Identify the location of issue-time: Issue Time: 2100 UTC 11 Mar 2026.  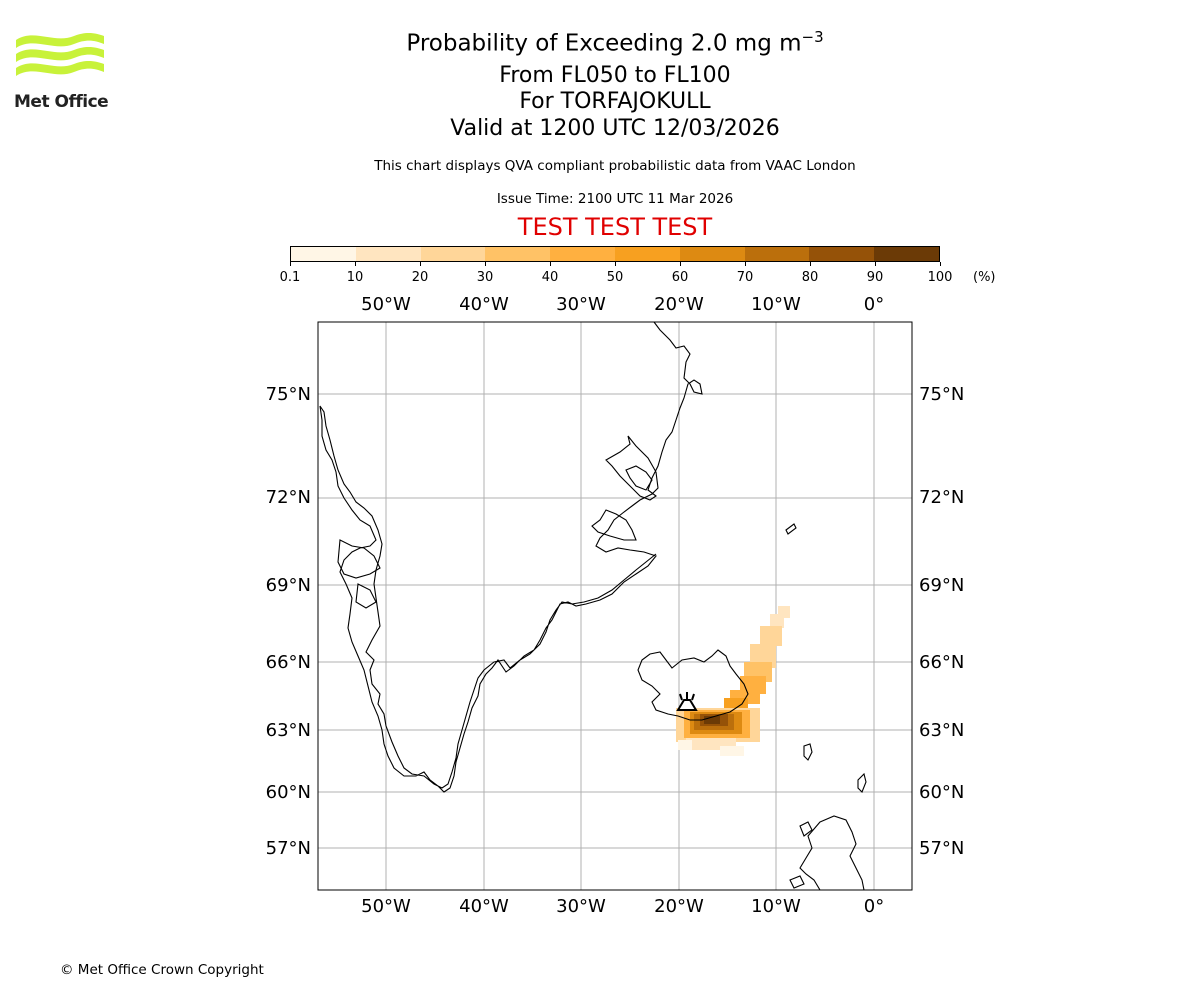
(615, 199).